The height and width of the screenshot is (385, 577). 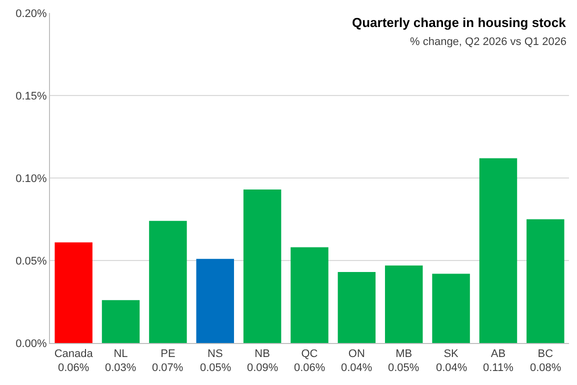 I want to click on x-tick-label: ON, so click(x=356, y=354).